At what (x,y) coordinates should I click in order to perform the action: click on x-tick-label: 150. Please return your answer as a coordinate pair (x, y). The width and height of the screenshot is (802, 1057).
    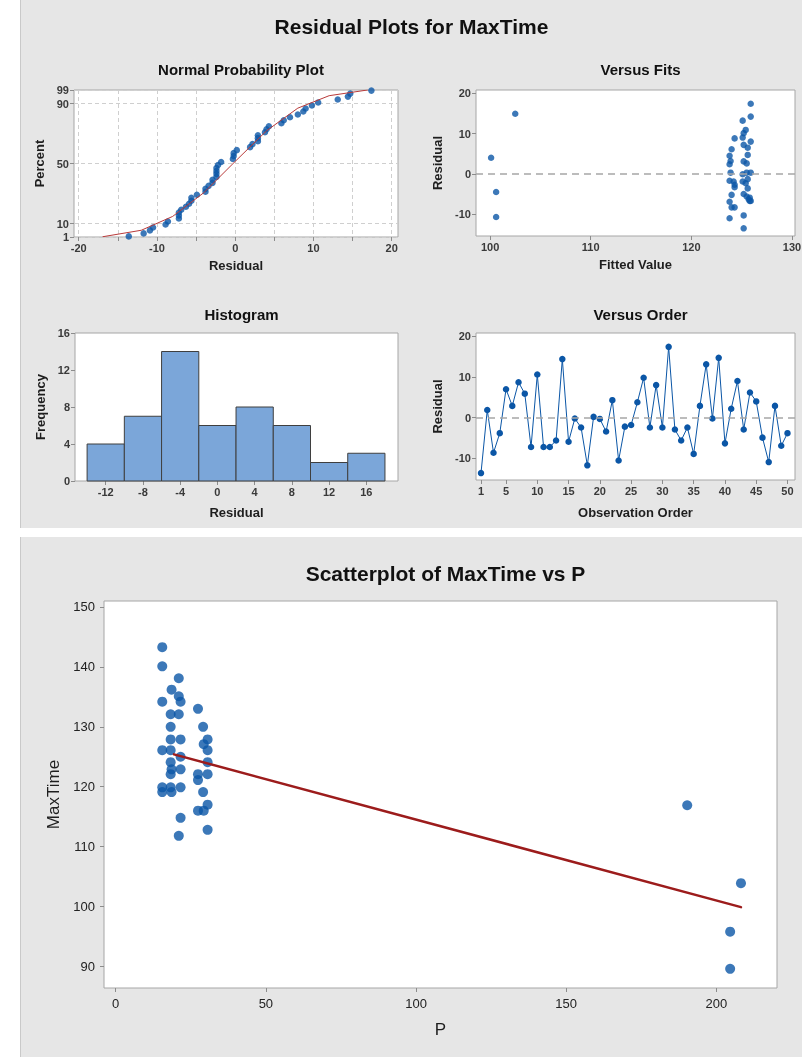
    Looking at the image, I should click on (566, 1003).